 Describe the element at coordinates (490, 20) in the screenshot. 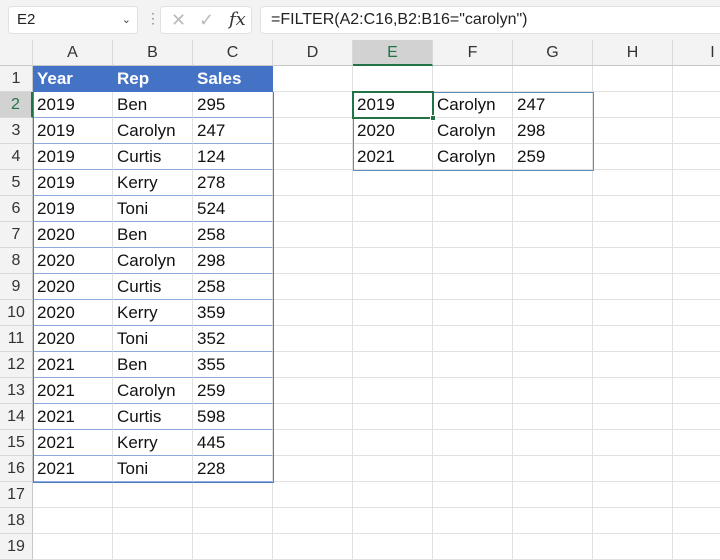

I see `formula-input: =FILTER(A2:C16,B2:B16="carolyn")` at that location.